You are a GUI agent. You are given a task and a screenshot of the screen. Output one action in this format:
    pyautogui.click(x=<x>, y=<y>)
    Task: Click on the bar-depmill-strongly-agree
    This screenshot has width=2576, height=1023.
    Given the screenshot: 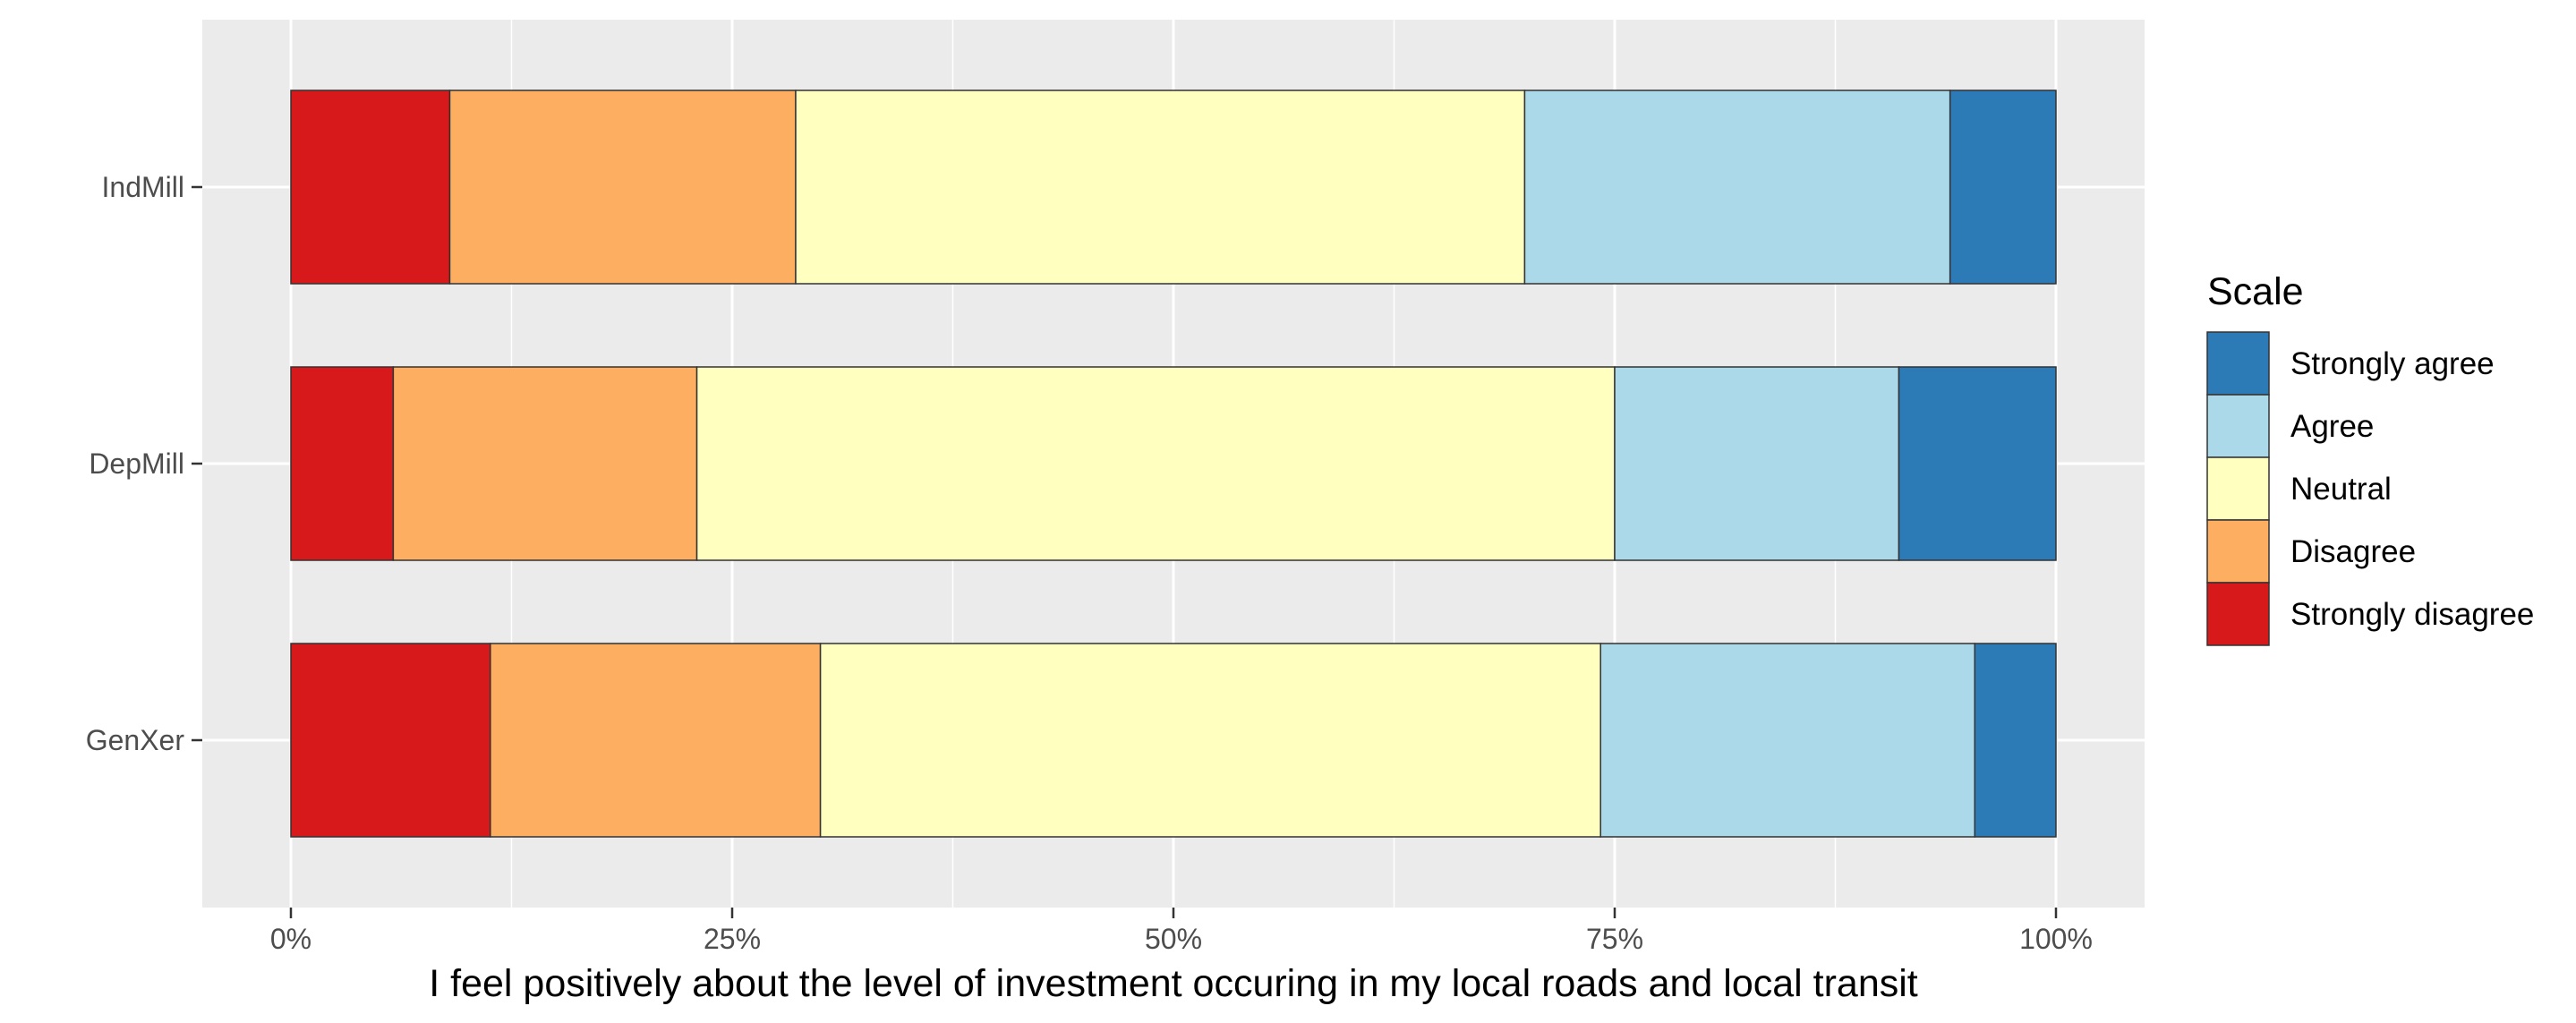 What is the action you would take?
    pyautogui.click(x=1977, y=463)
    